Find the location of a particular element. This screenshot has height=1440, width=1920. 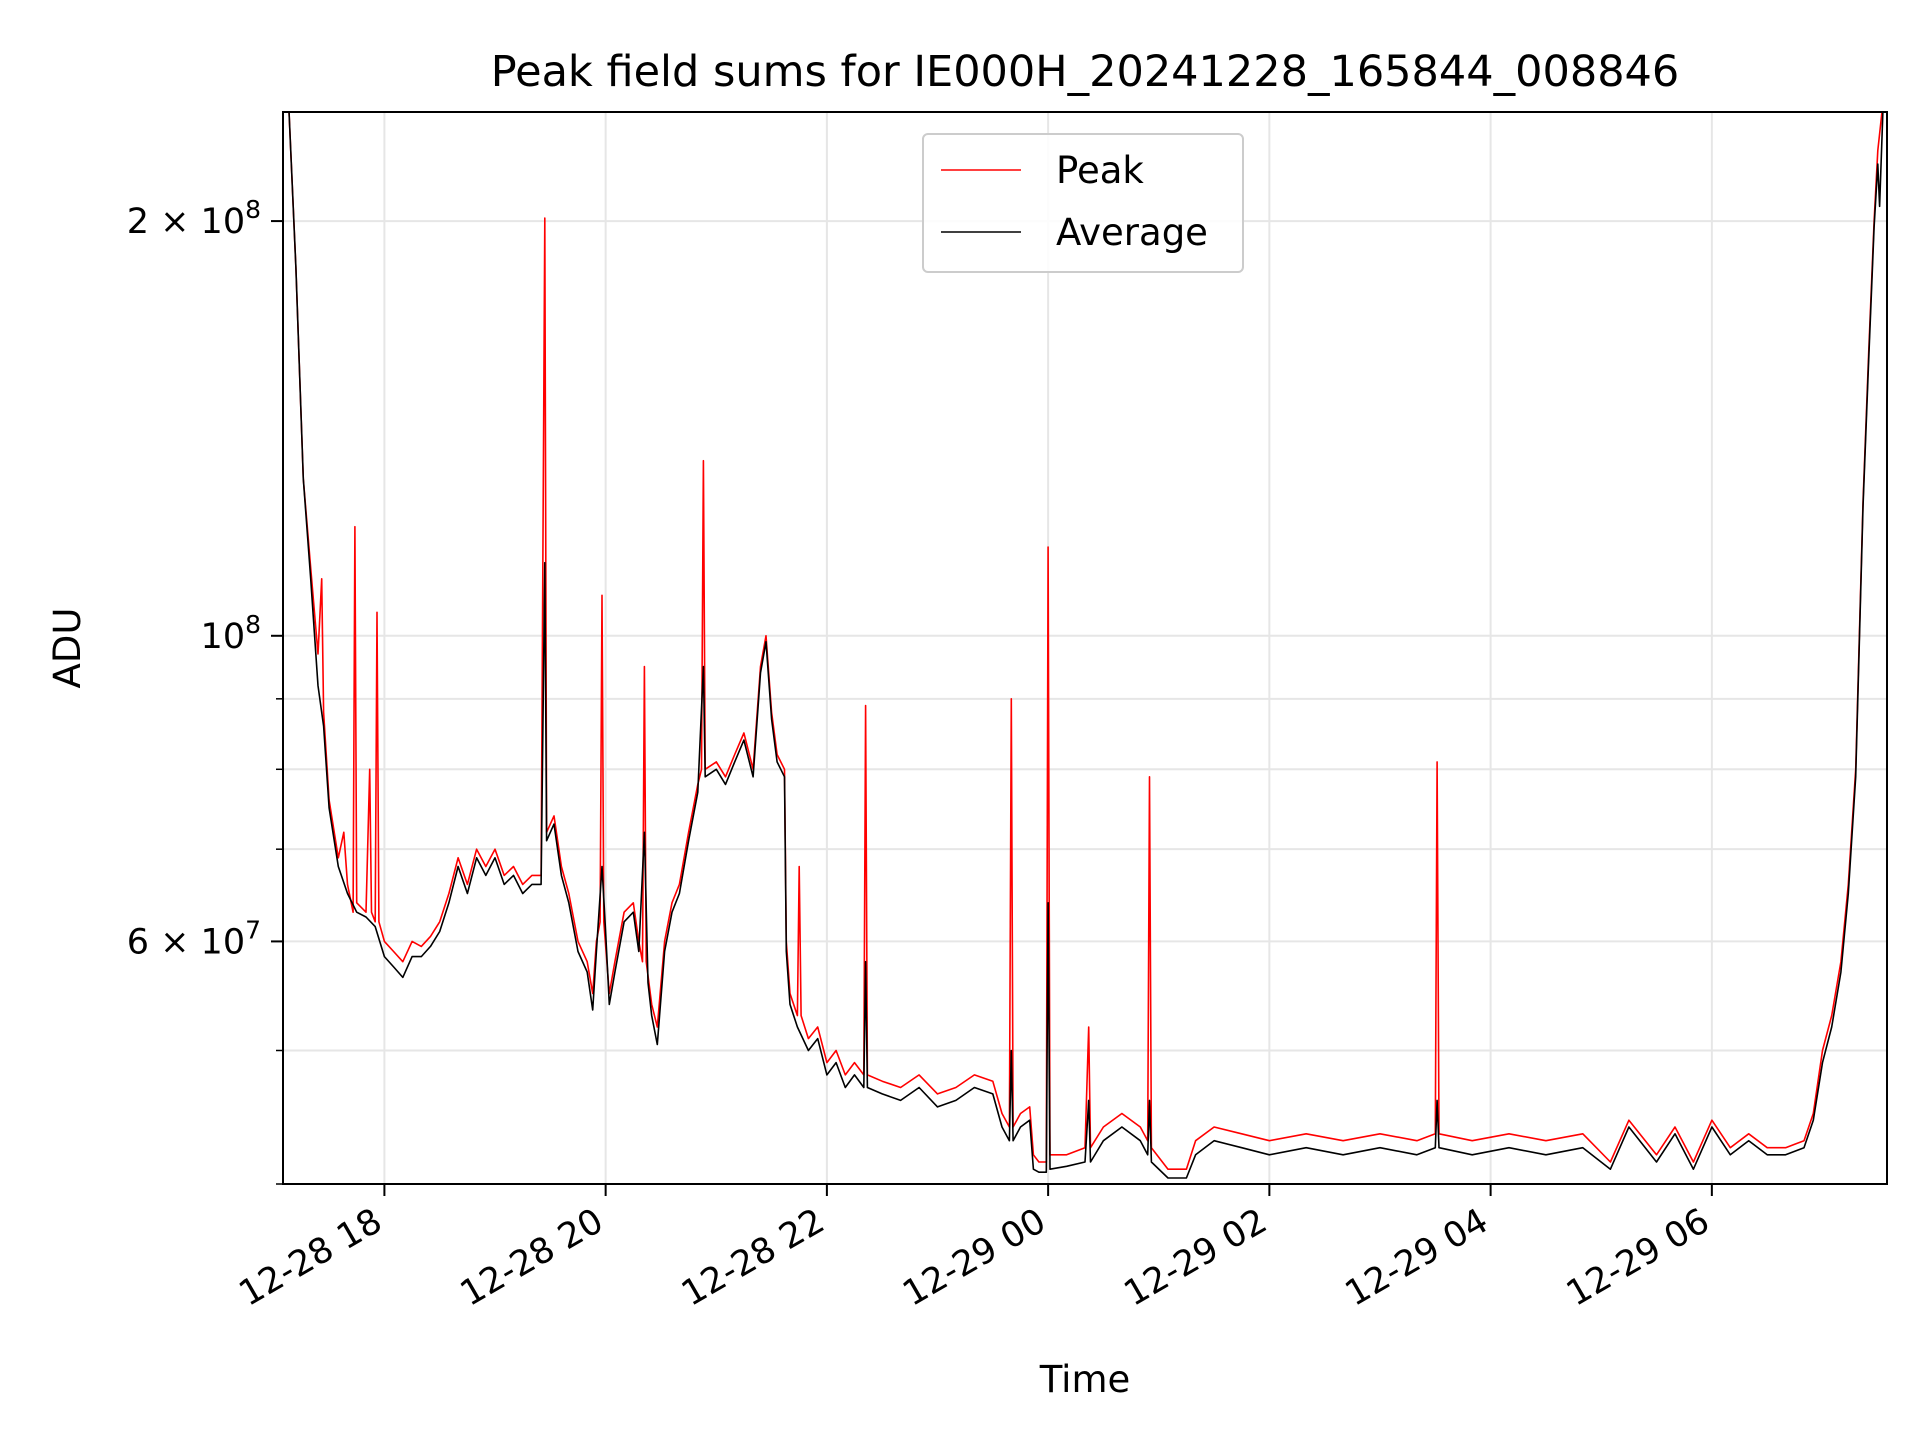

legend-label-peak: Peak is located at coordinates (1100, 170).